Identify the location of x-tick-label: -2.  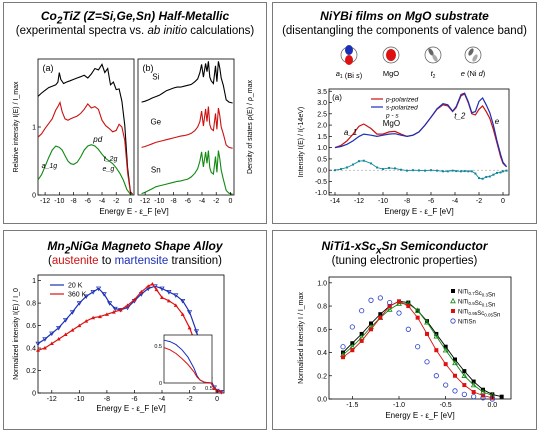
(116, 201).